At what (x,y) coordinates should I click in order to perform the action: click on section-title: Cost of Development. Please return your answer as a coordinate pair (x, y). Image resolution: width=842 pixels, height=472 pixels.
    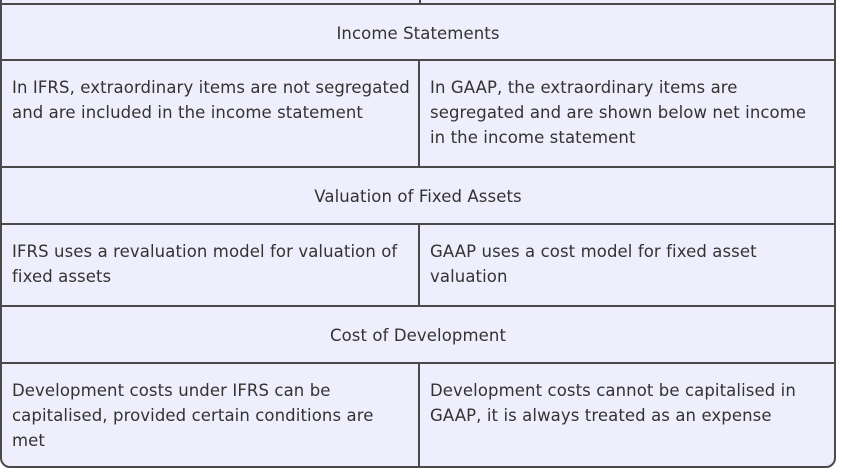
    Looking at the image, I should click on (418, 335).